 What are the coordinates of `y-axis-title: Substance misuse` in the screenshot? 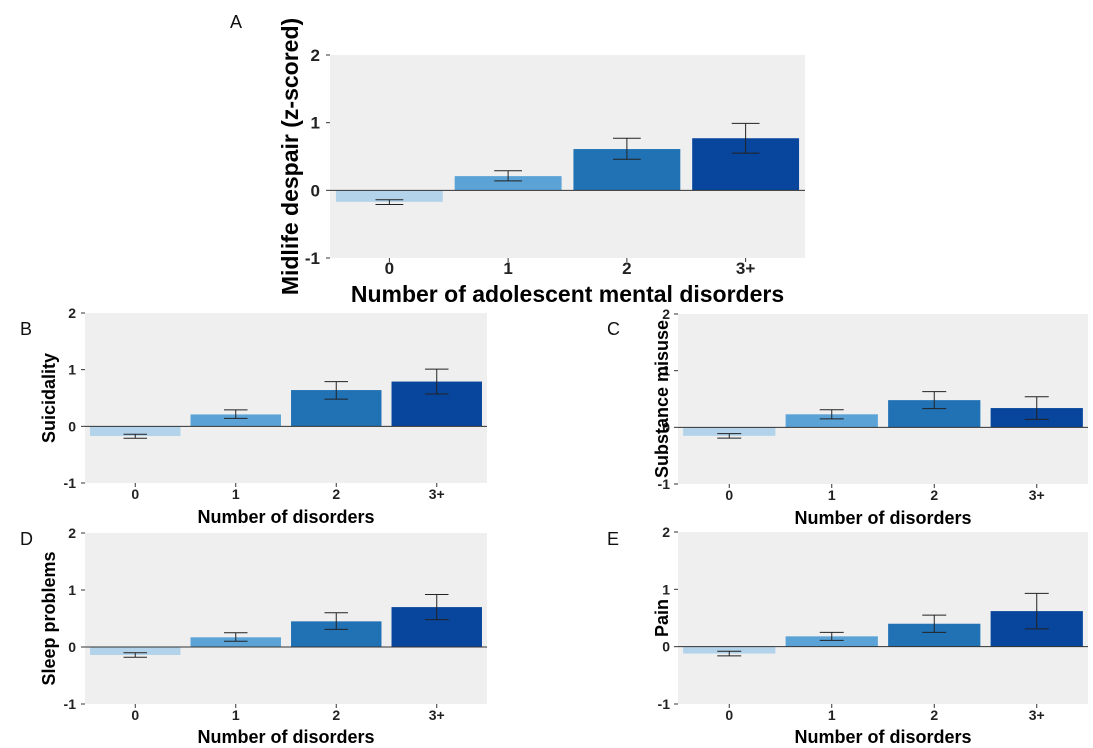 It's located at (662, 399).